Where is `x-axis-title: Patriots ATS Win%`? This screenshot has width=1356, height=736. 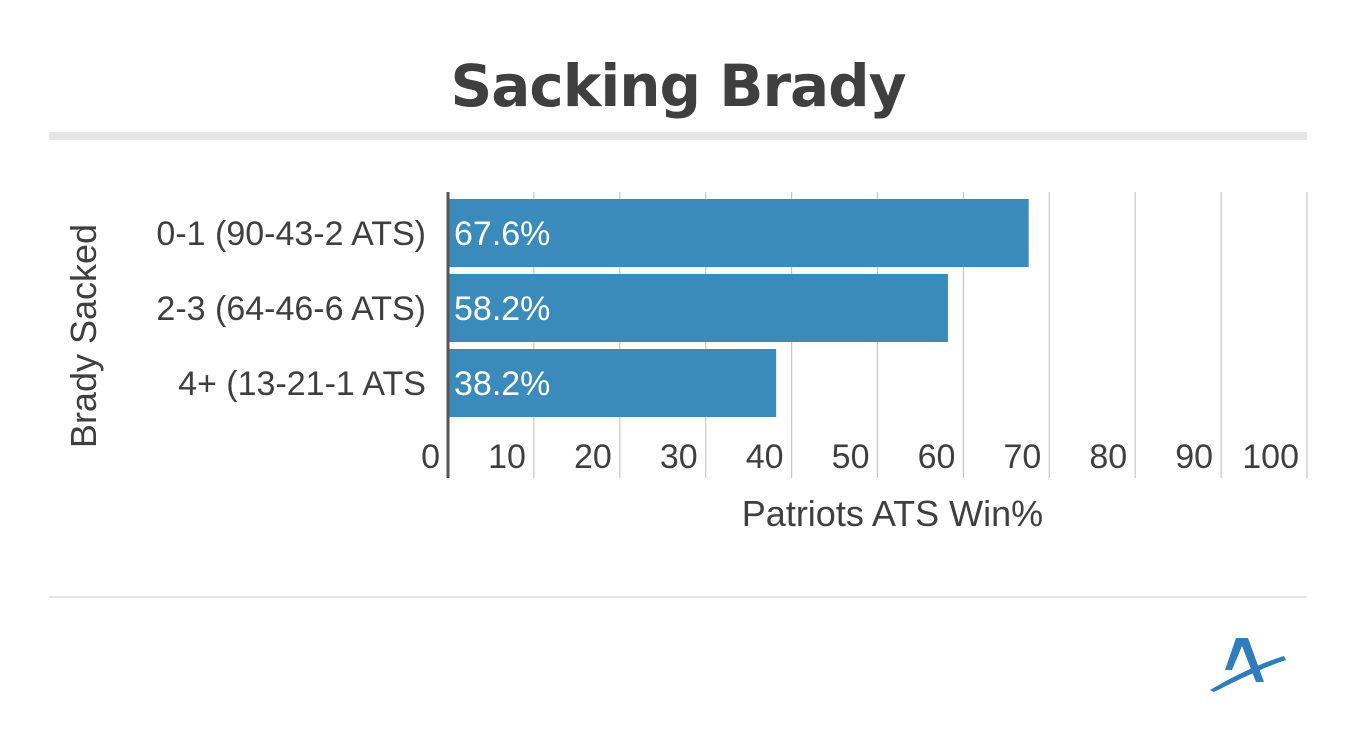 x-axis-title: Patriots ATS Win% is located at coordinates (892, 513).